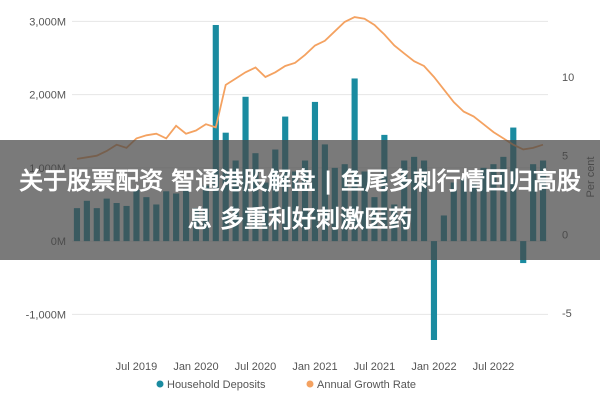  I want to click on x-tick-label: Jul 2019, so click(137, 367).